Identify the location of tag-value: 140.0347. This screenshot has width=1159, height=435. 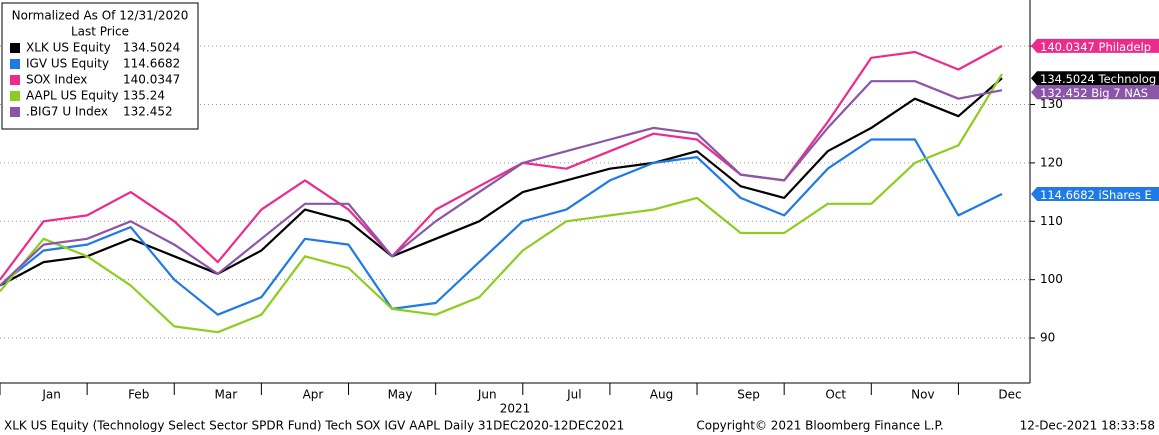
(1067, 46).